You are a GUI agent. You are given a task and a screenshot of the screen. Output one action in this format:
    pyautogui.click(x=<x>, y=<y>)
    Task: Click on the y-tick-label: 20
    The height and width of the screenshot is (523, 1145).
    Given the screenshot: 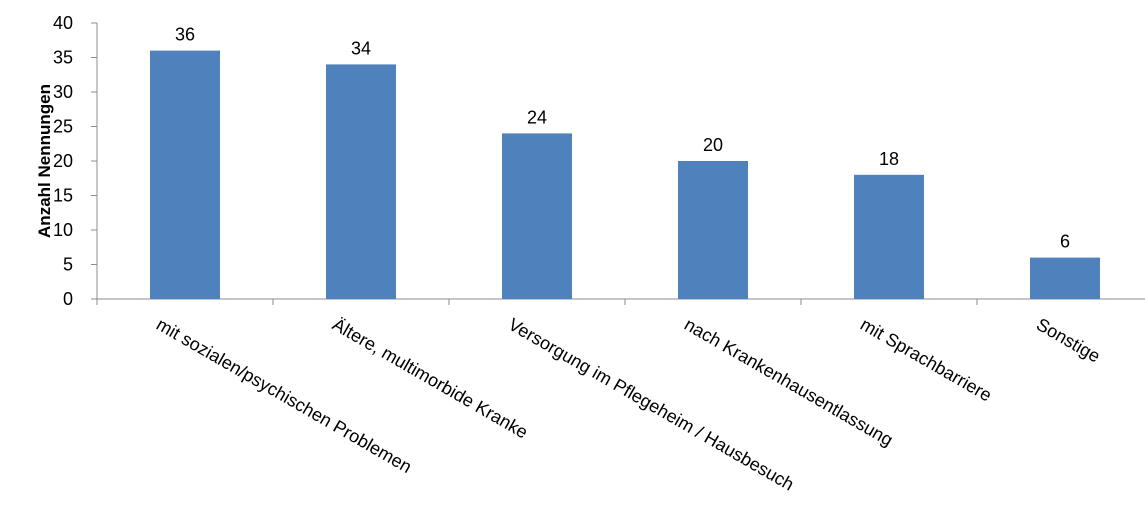 What is the action you would take?
    pyautogui.click(x=63, y=161)
    